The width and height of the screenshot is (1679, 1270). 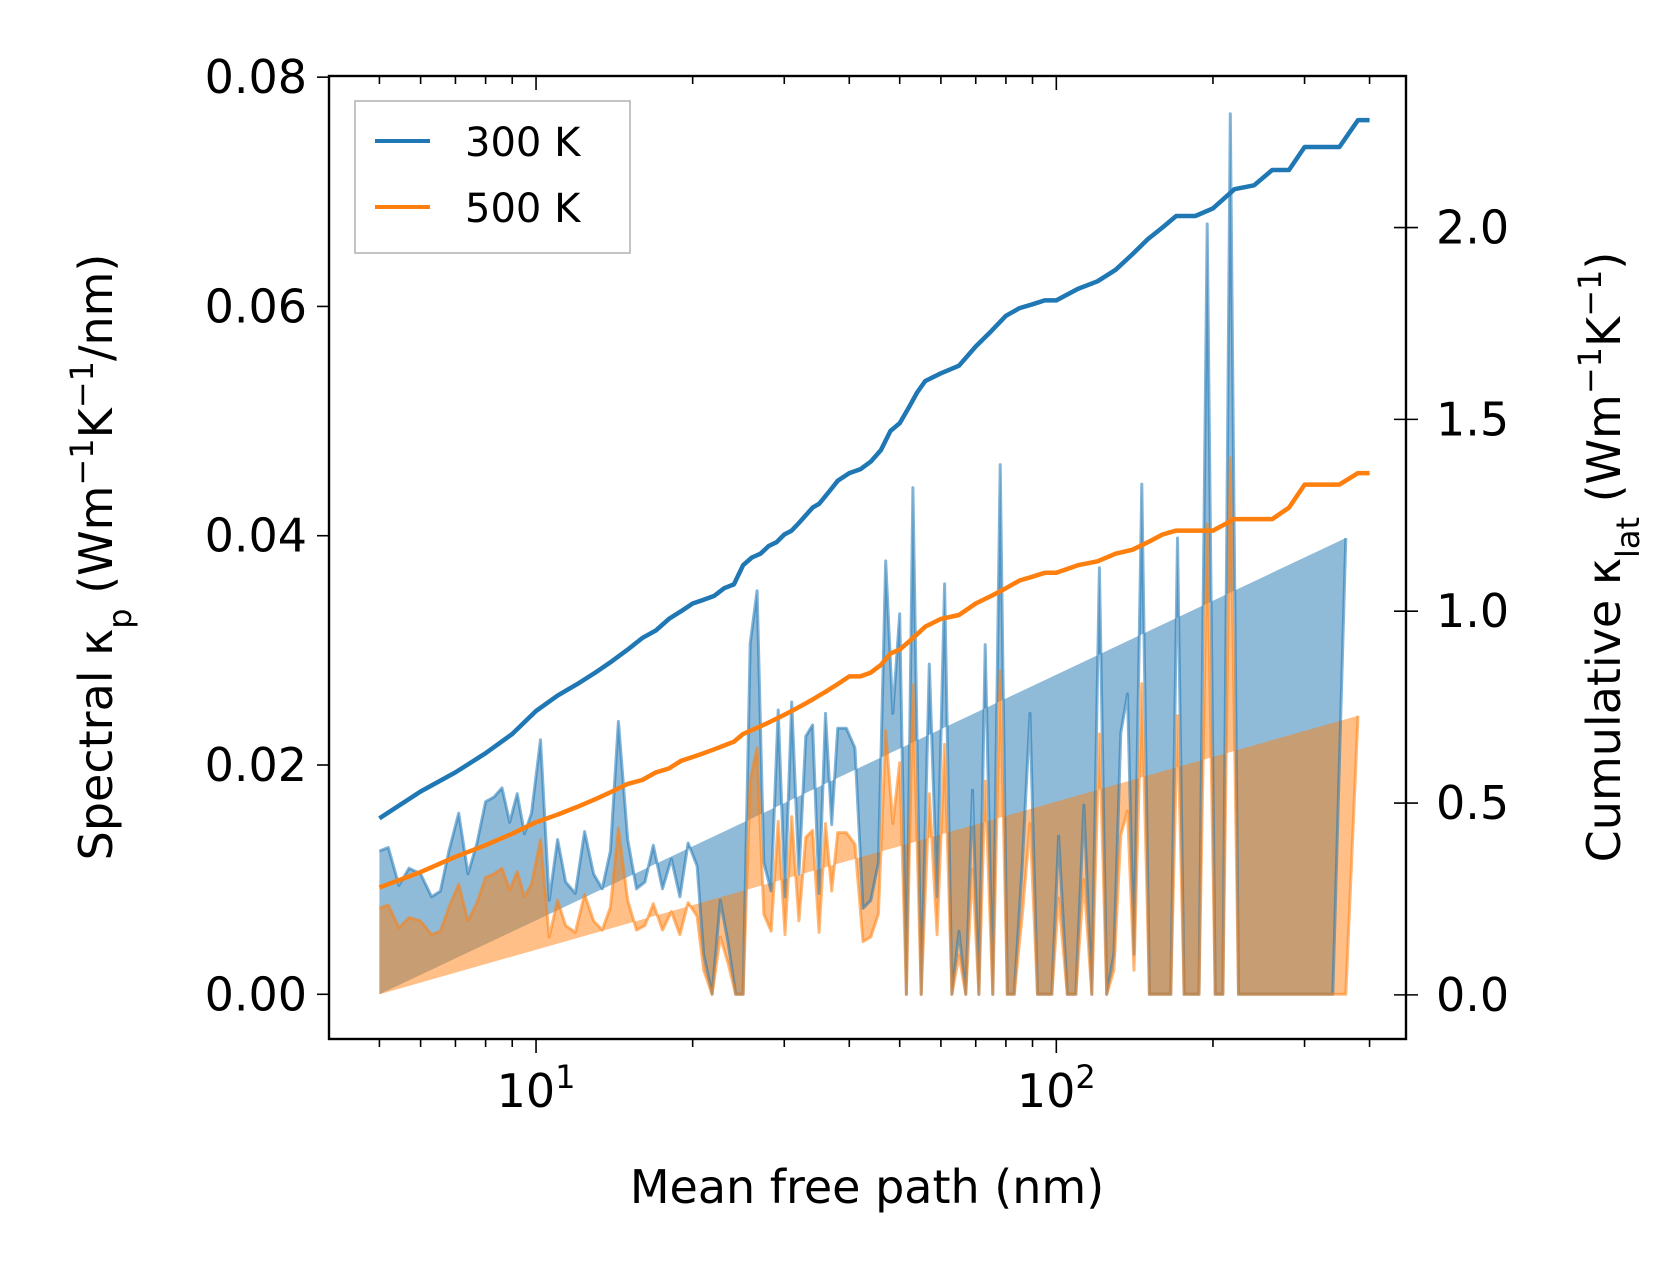 What do you see at coordinates (96, 307) in the screenshot?
I see `left-label-units-c: /nm)` at bounding box center [96, 307].